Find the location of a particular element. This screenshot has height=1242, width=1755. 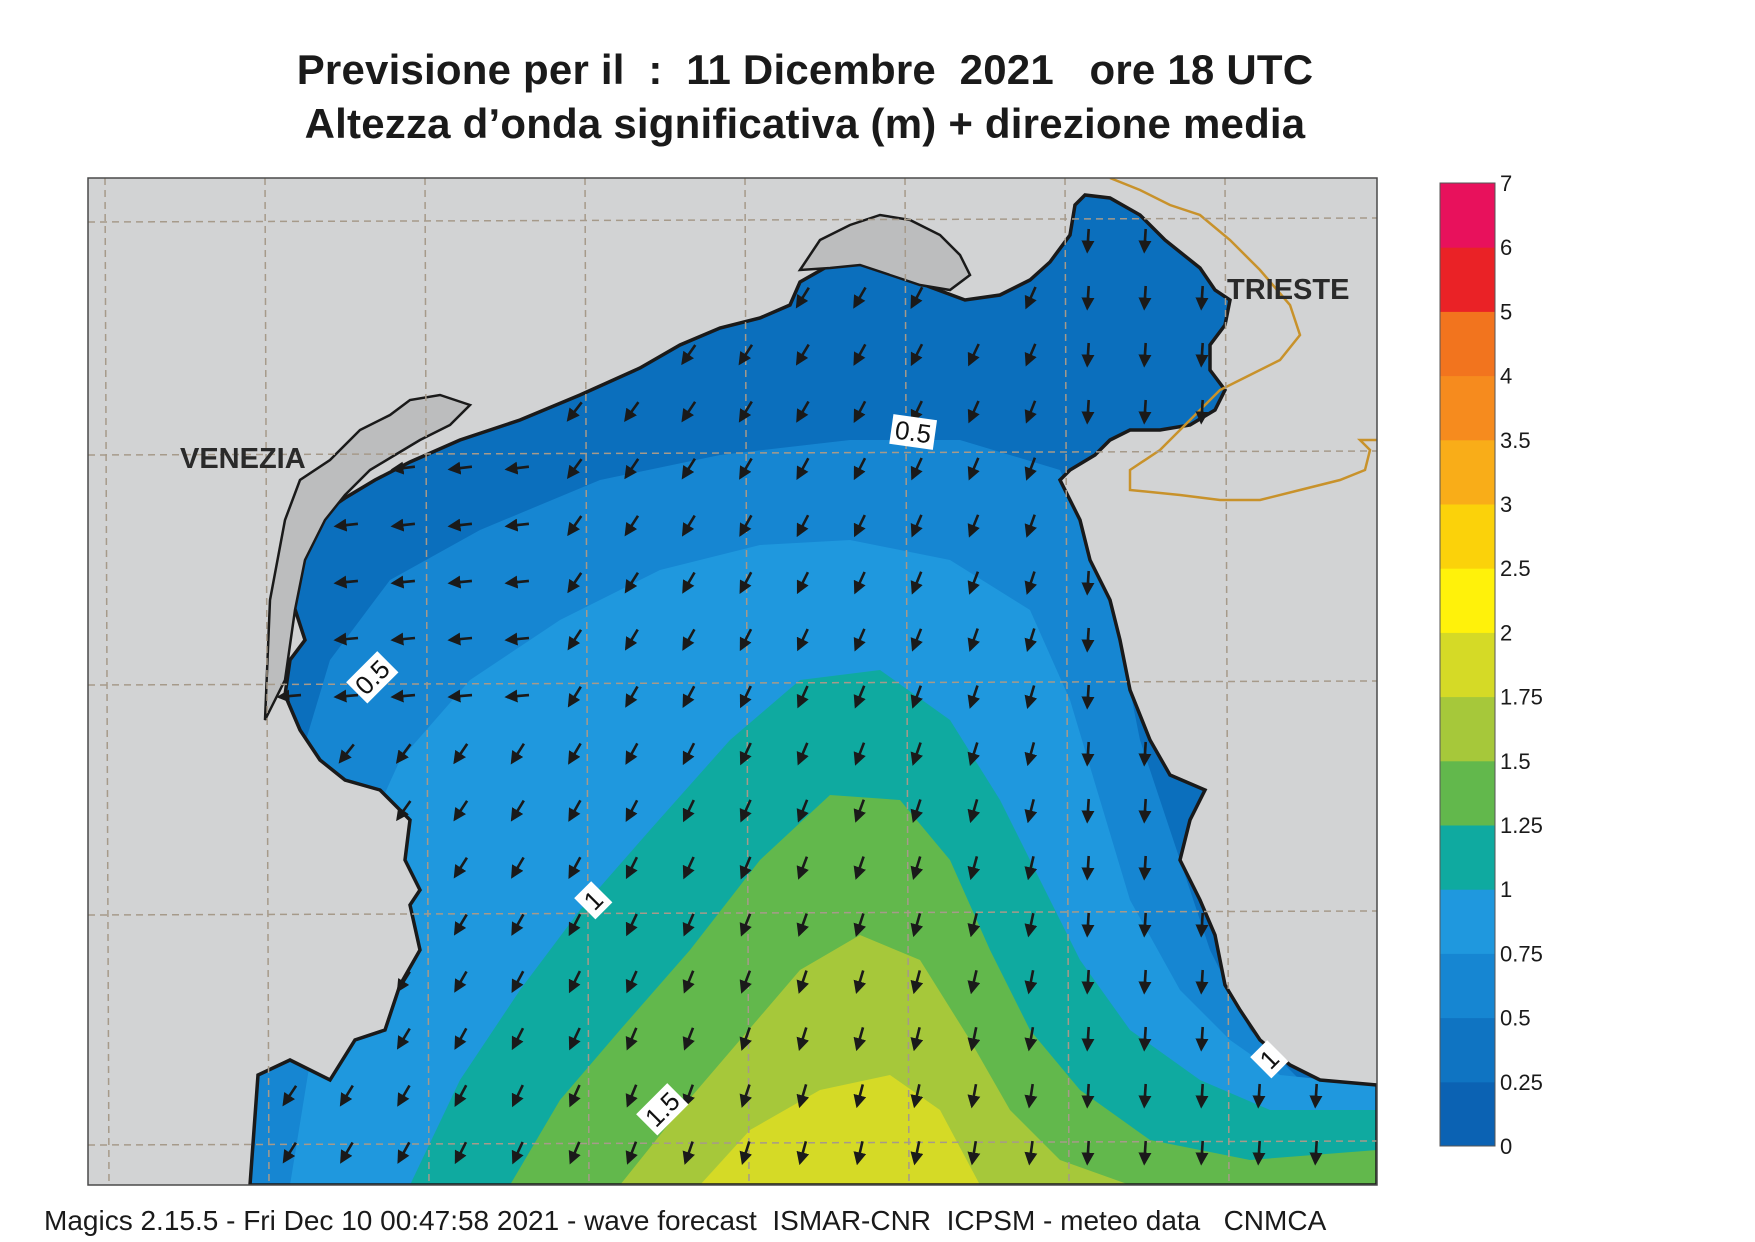

colorbar: 0 0.25 0.5 0.75 1 1.25 1.5 1.75 2 2.5 3 3.5 4 5 6 7 is located at coordinates (1491, 665).